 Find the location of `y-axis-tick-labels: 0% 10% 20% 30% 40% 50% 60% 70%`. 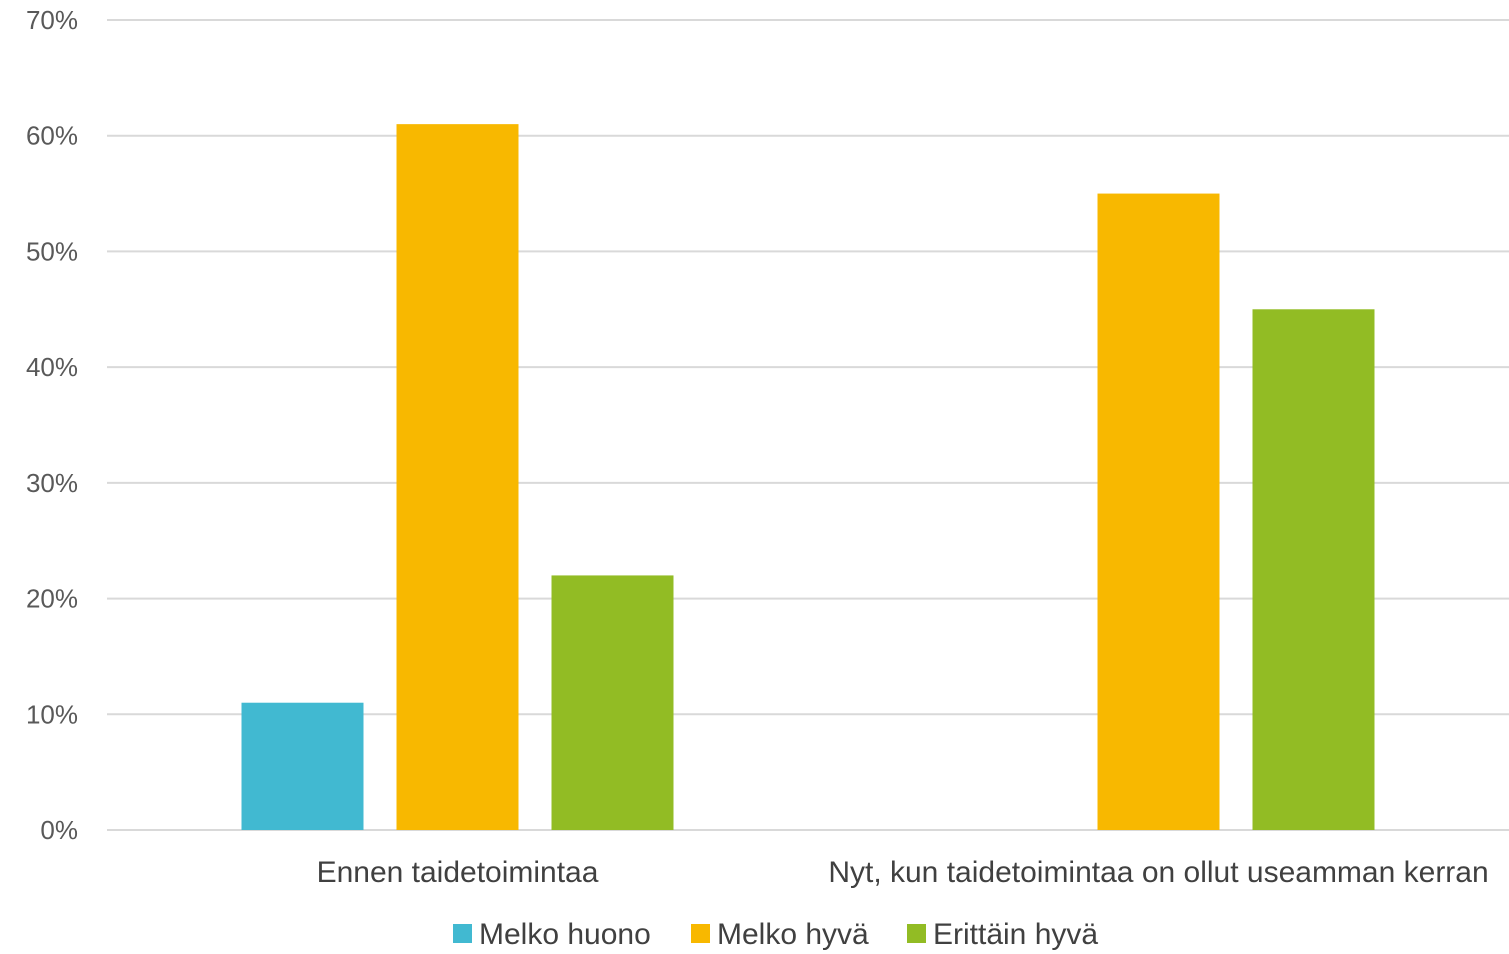

y-axis-tick-labels: 0% 10% 20% 30% 40% 50% 60% 70% is located at coordinates (52, 425).